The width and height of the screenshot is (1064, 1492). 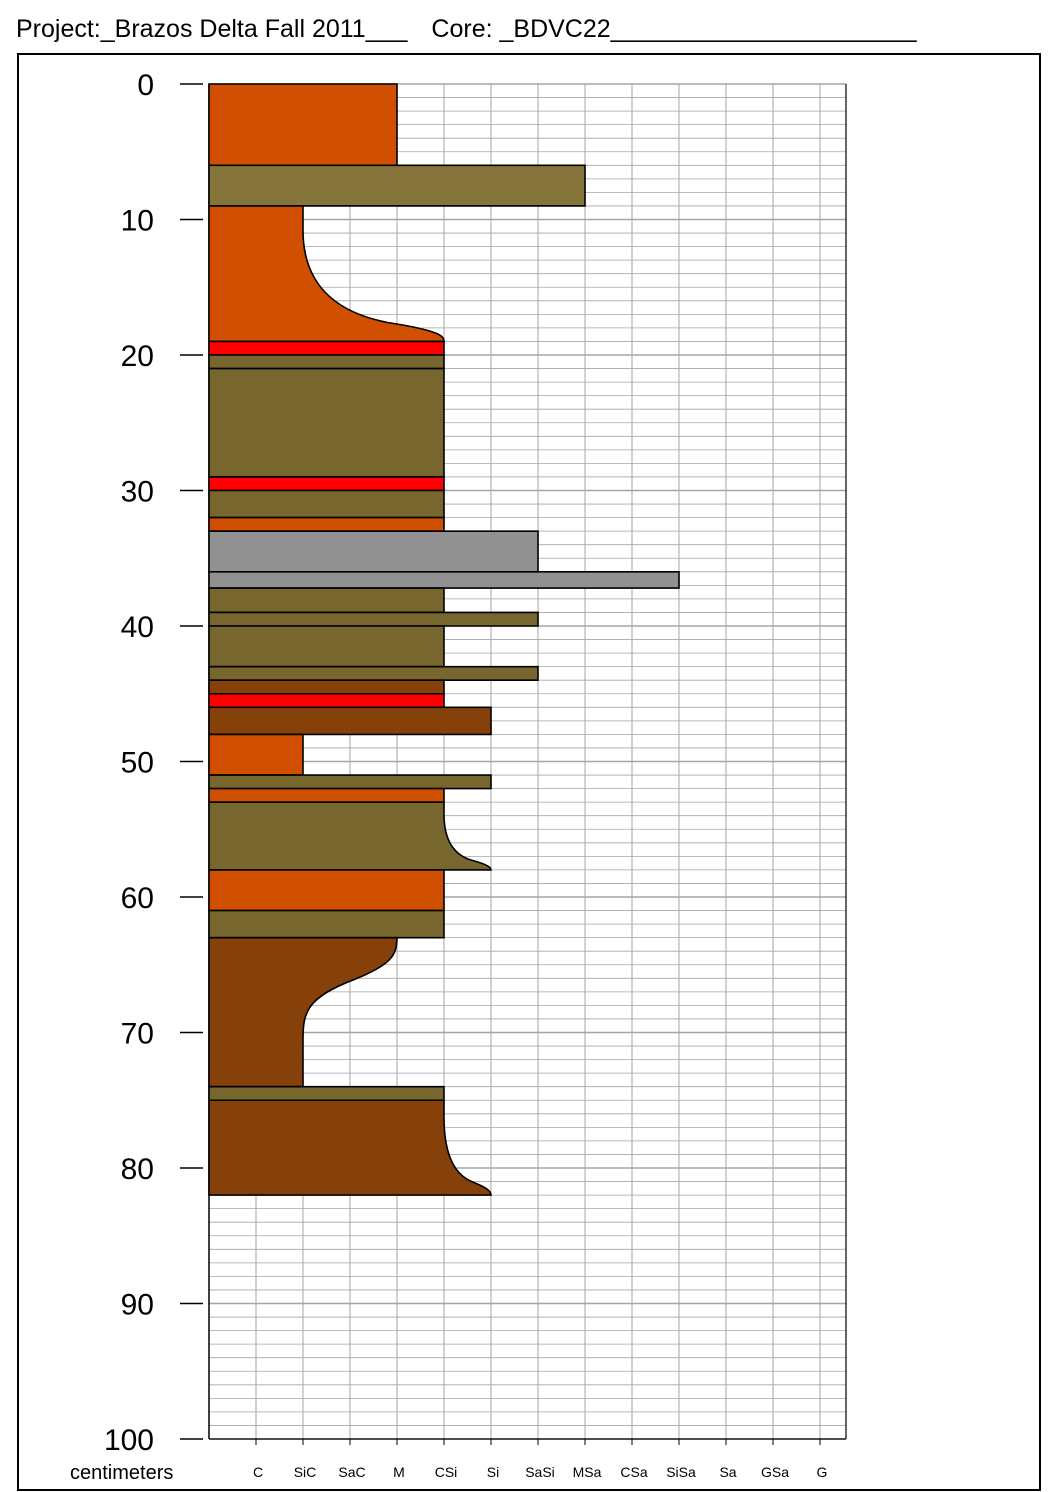 What do you see at coordinates (540, 1459) in the screenshot?
I see `grain-size-axis: C SiC SaC M CSi Si SaSi MSa CSa SiSa Sa GSa G` at bounding box center [540, 1459].